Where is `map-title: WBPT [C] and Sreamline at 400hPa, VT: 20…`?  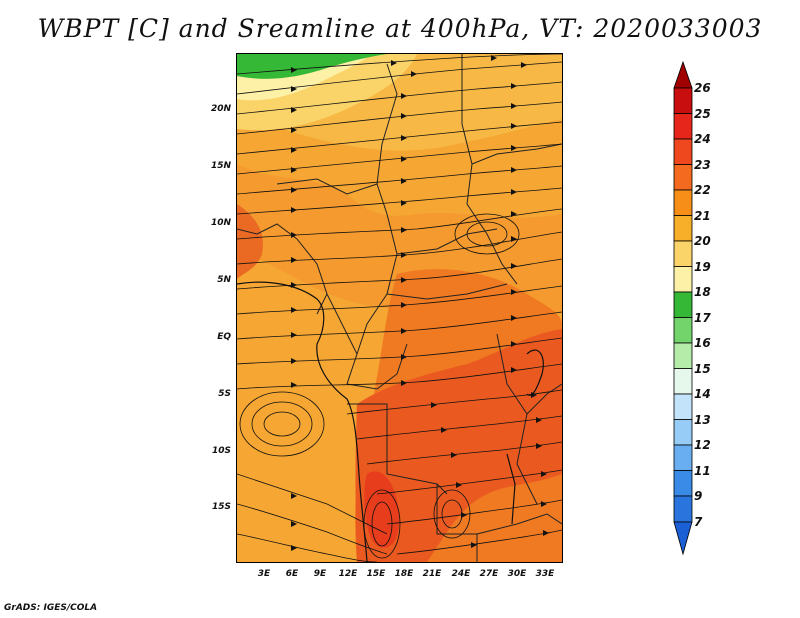
map-title: WBPT [C] and Sreamline at 400hPa, VT: 20… is located at coordinates (400, 28).